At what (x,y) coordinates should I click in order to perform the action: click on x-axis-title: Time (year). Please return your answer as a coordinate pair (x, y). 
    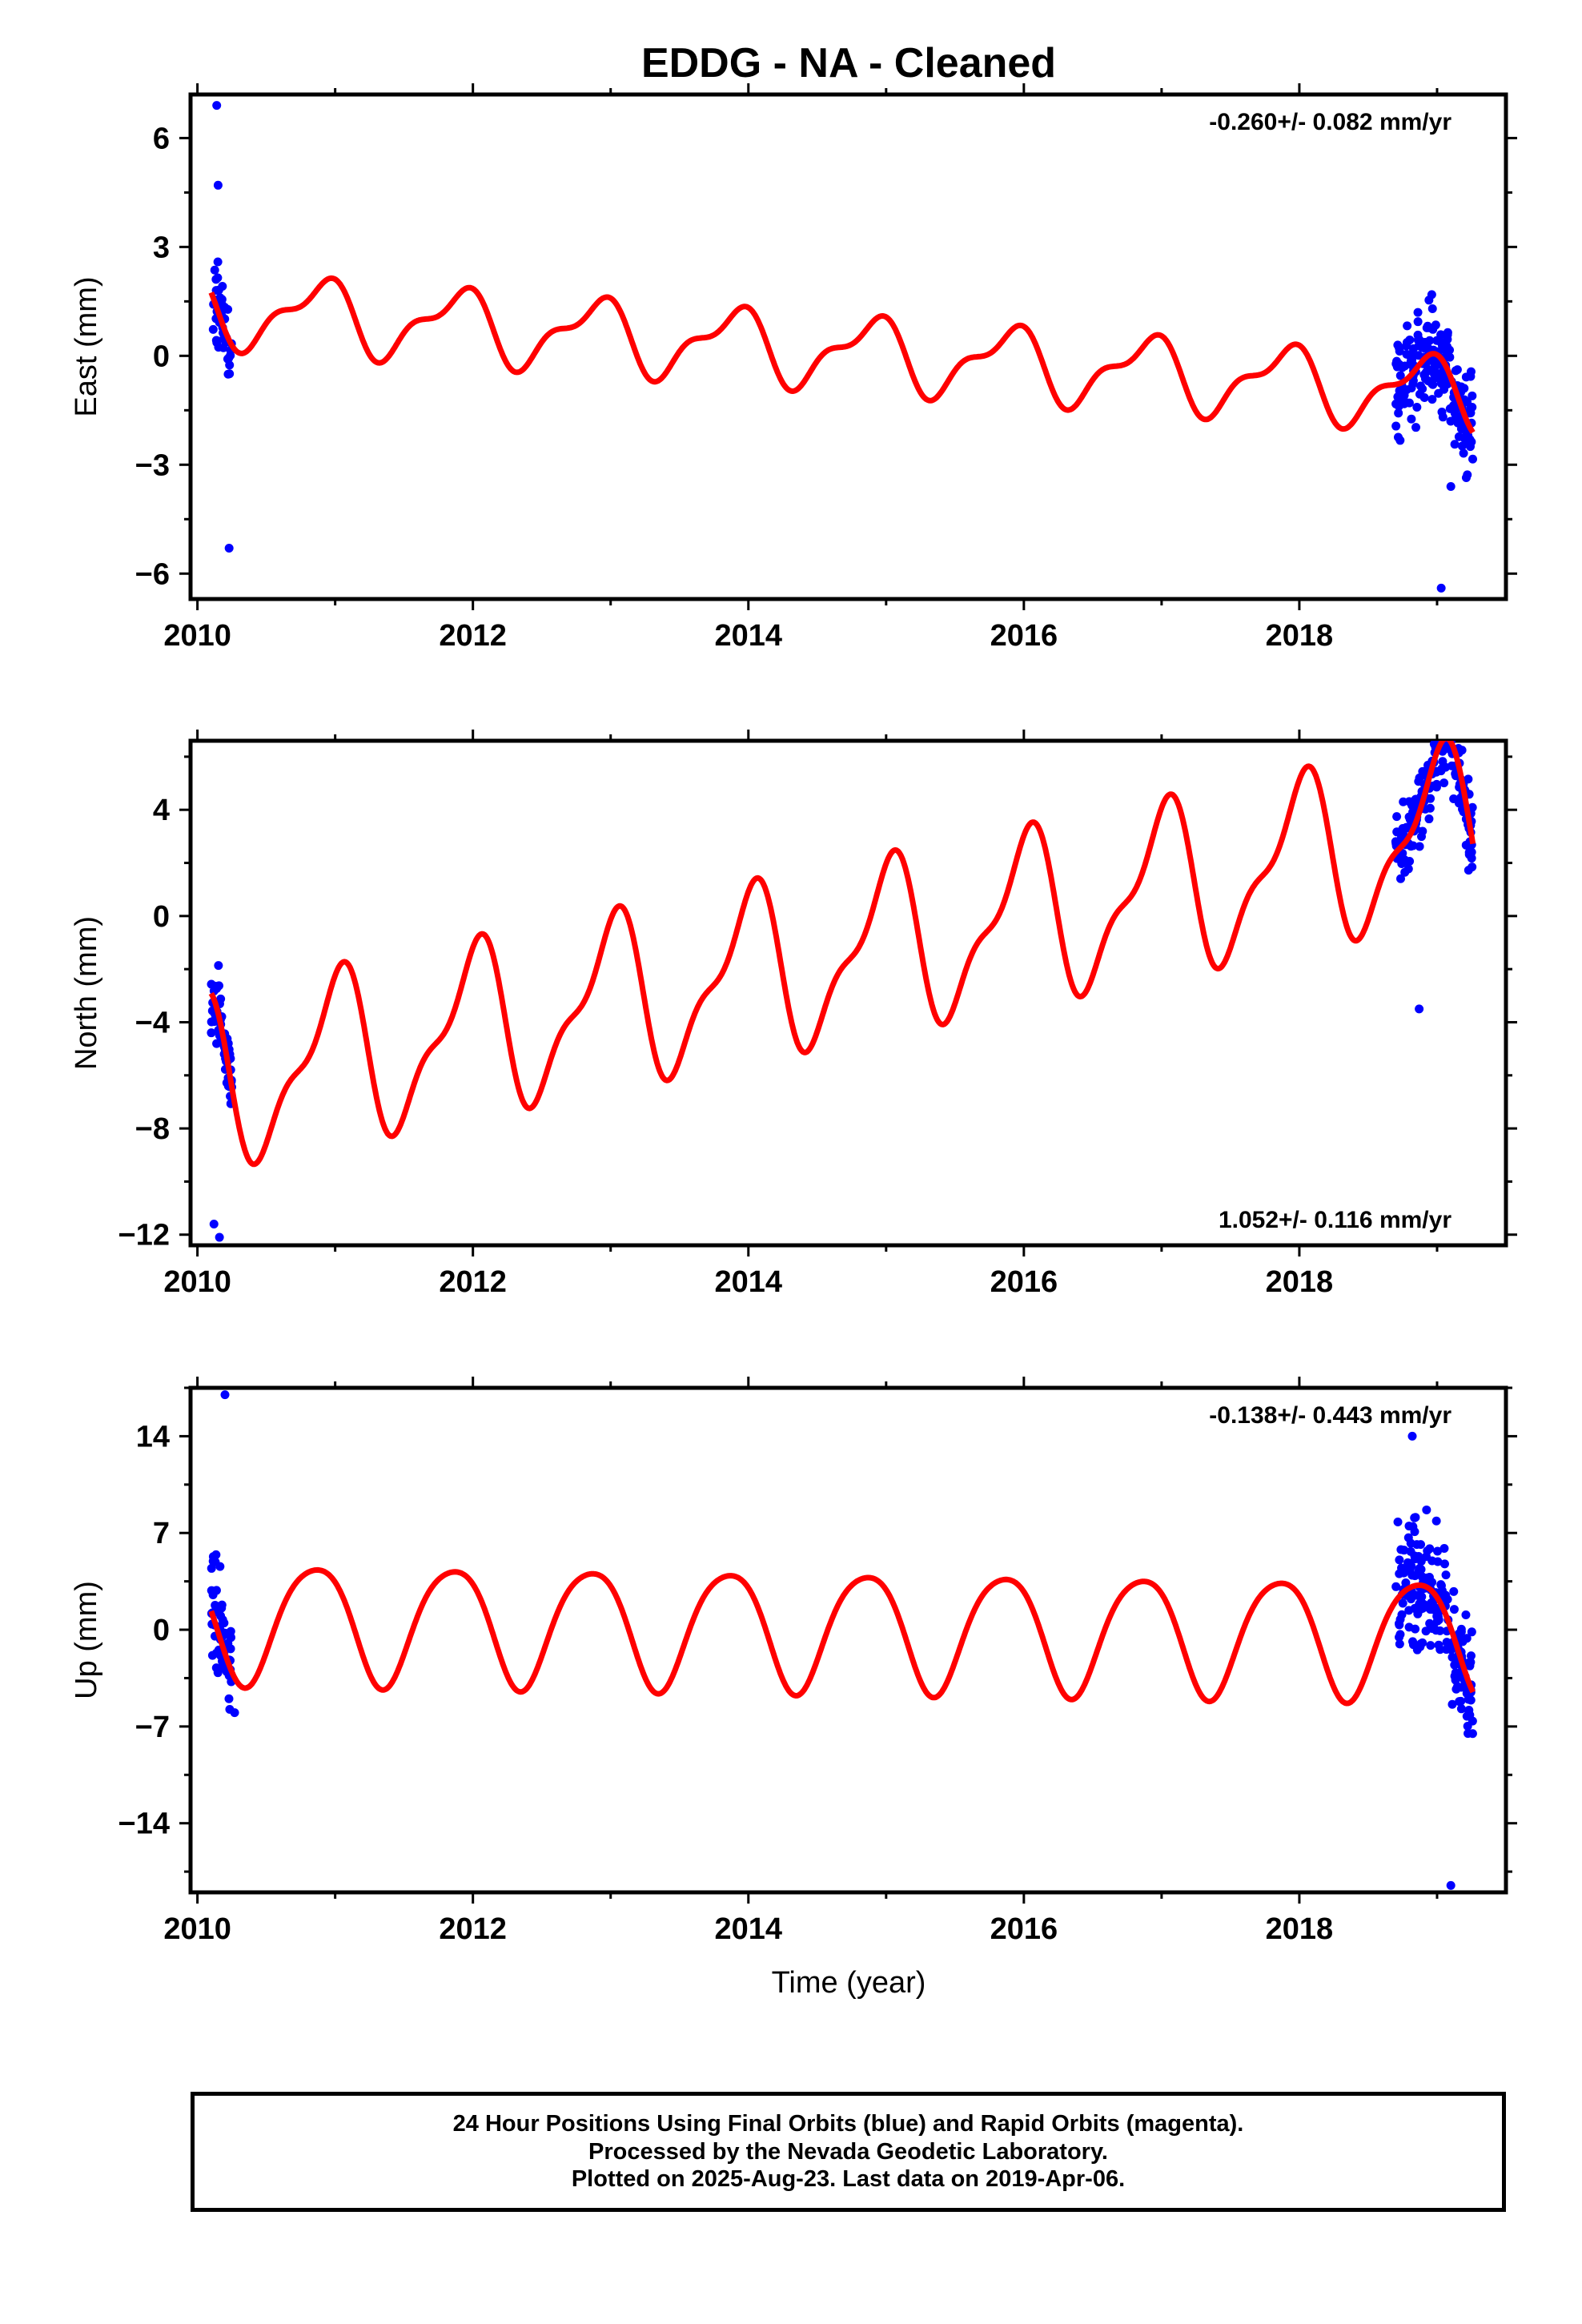
    Looking at the image, I should click on (849, 1983).